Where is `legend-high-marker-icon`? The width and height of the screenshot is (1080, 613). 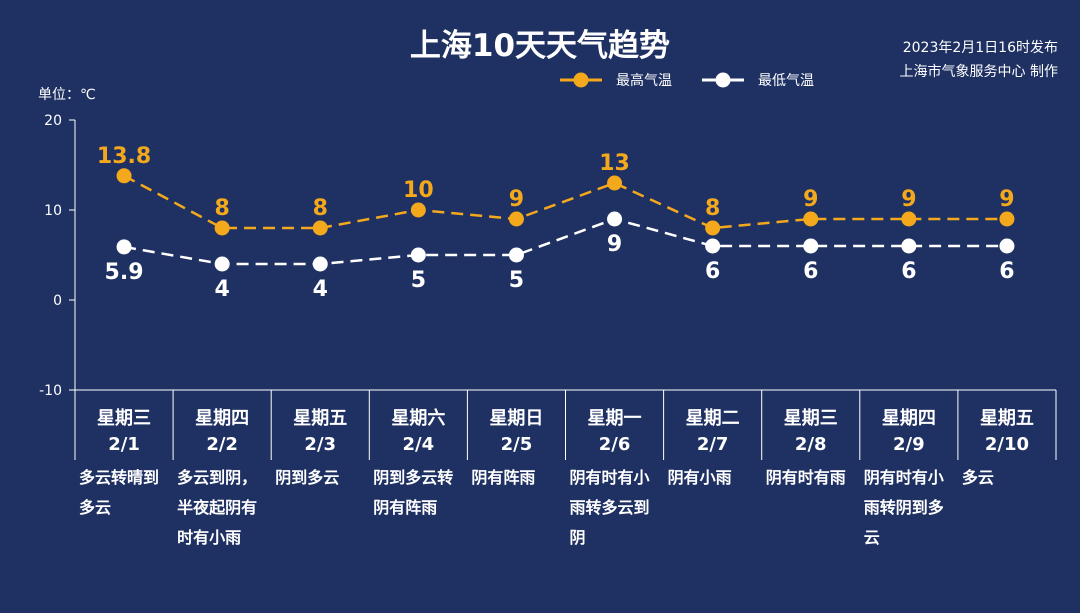 legend-high-marker-icon is located at coordinates (581, 80).